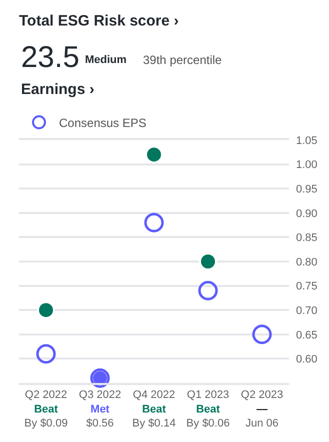 This screenshot has width=329, height=442. What do you see at coordinates (307, 165) in the screenshot?
I see `y-tick-label: 1.00` at bounding box center [307, 165].